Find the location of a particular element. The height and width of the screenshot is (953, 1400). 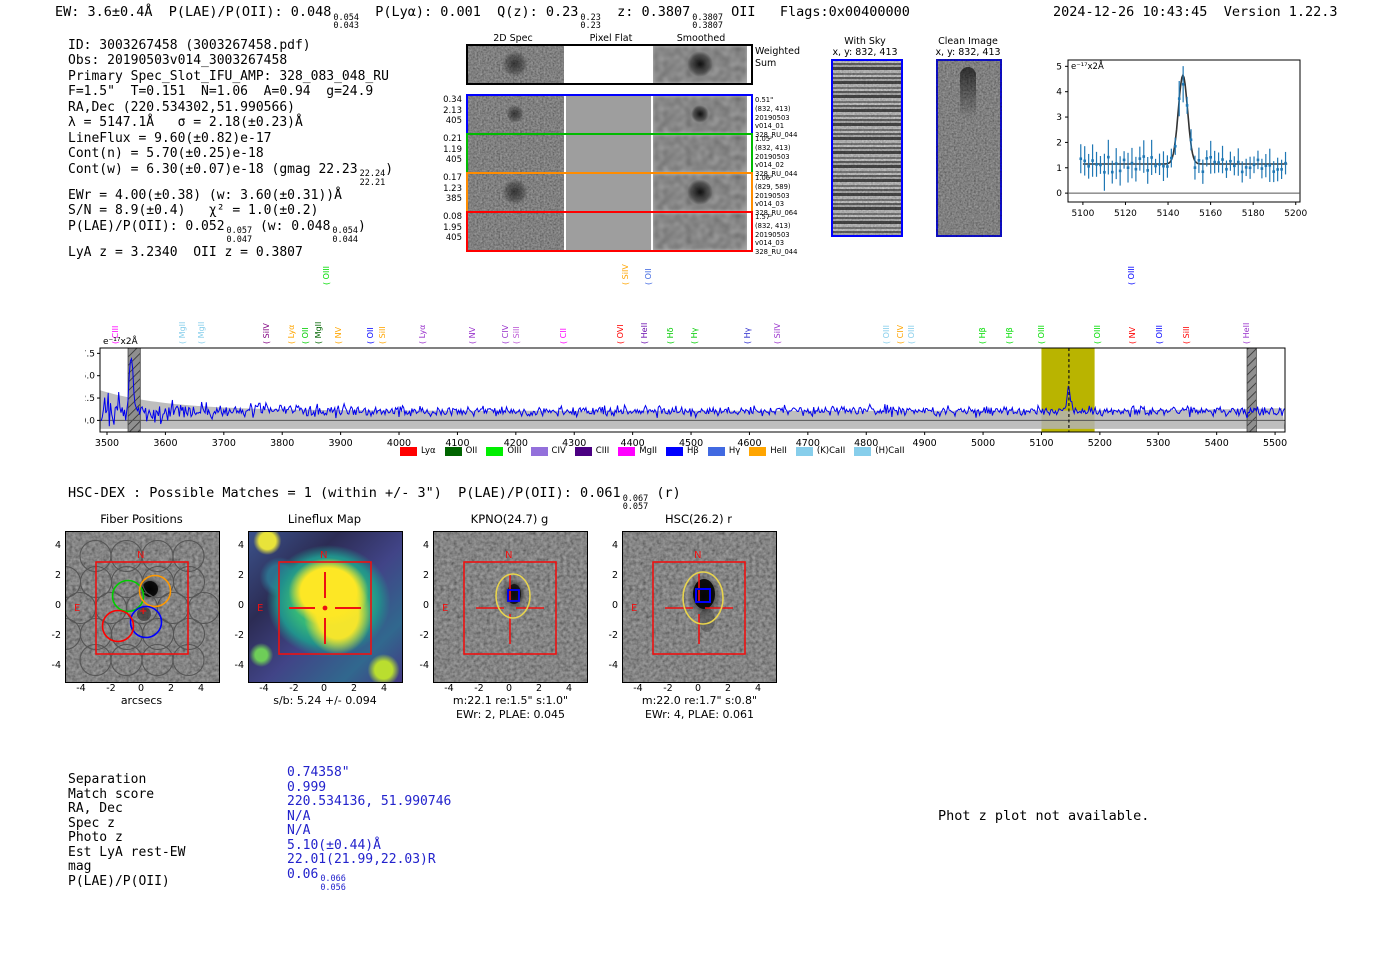

svg-text: 5400 is located at coordinates (1217, 443).